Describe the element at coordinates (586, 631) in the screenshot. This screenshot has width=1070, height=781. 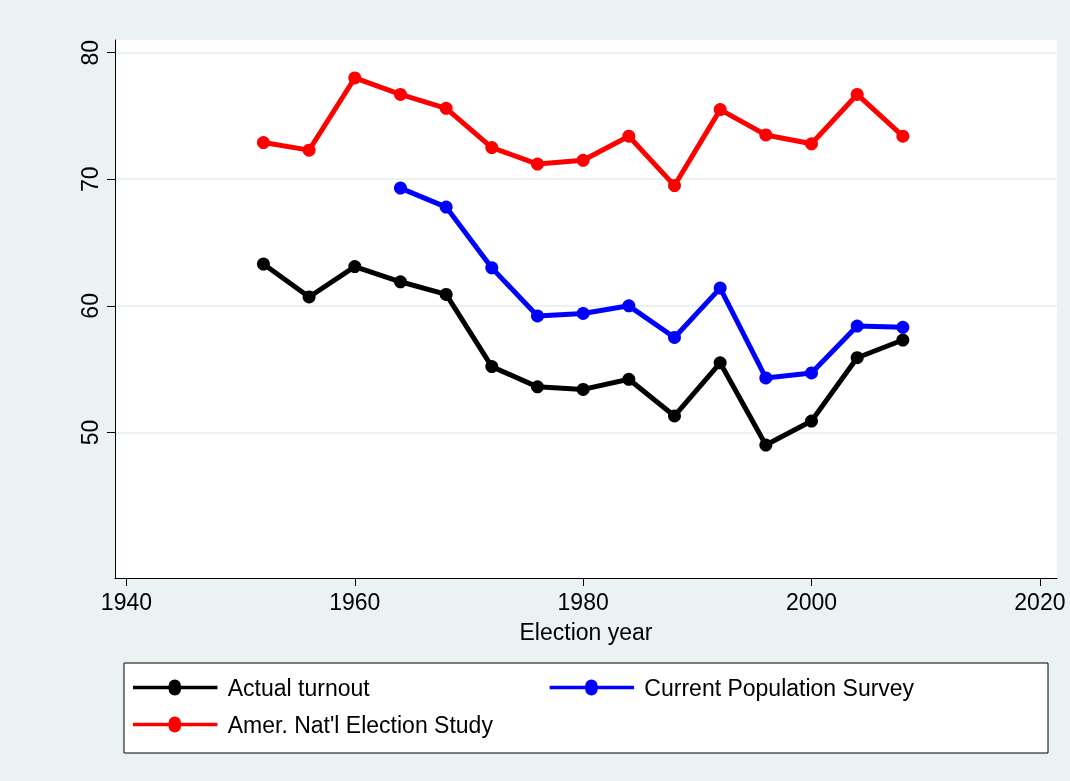
I see `x-axis-title: Election year` at that location.